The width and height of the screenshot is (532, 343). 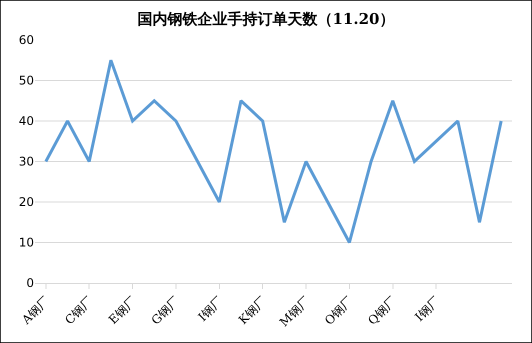 I want to click on y-tick-label: 60, so click(x=26, y=40).